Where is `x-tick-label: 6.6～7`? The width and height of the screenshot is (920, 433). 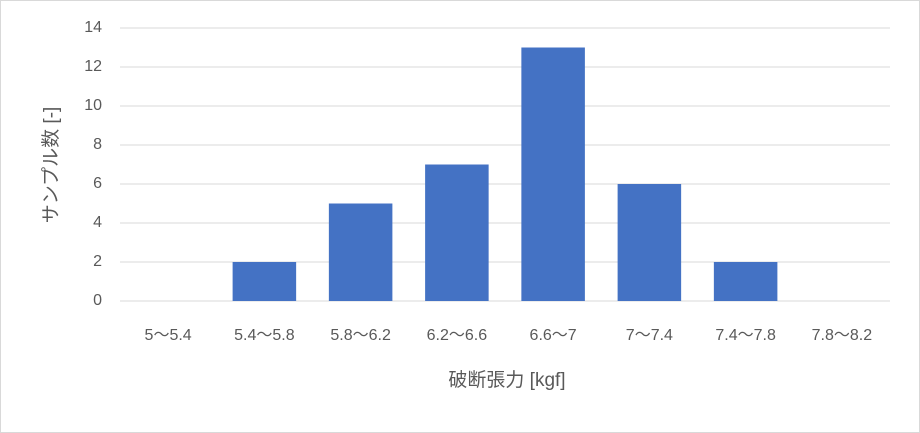
x-tick-label: 6.6～7 is located at coordinates (553, 335).